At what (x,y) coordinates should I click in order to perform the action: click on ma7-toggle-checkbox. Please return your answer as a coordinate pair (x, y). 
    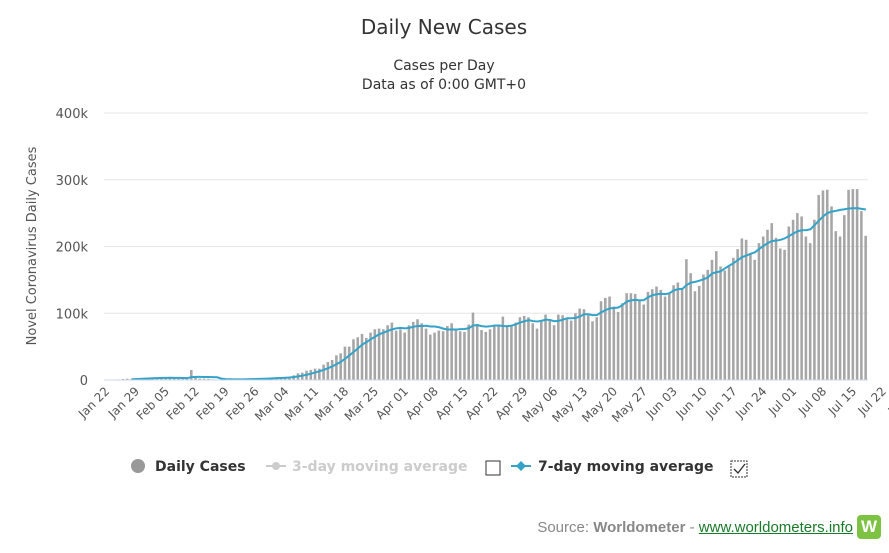
    Looking at the image, I should click on (739, 469).